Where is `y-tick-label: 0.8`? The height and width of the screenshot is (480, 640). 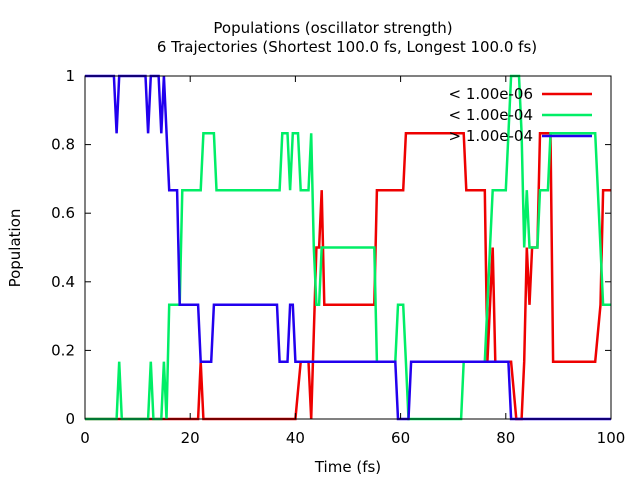 y-tick-label: 0.8 is located at coordinates (63, 145).